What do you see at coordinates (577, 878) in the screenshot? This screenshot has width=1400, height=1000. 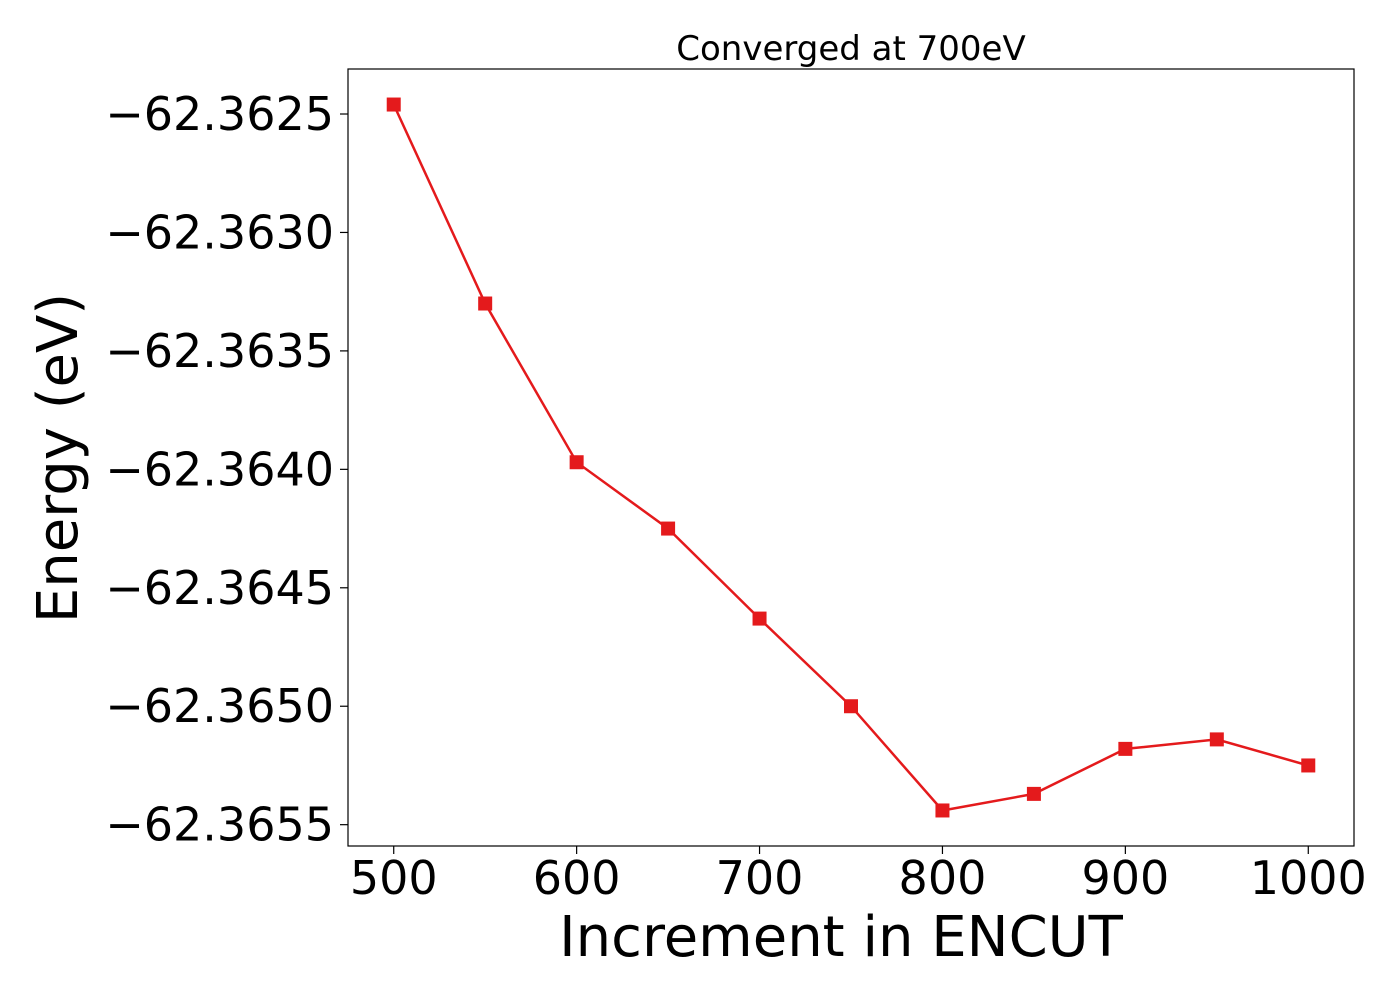 I see `x-tick-label: 600` at bounding box center [577, 878].